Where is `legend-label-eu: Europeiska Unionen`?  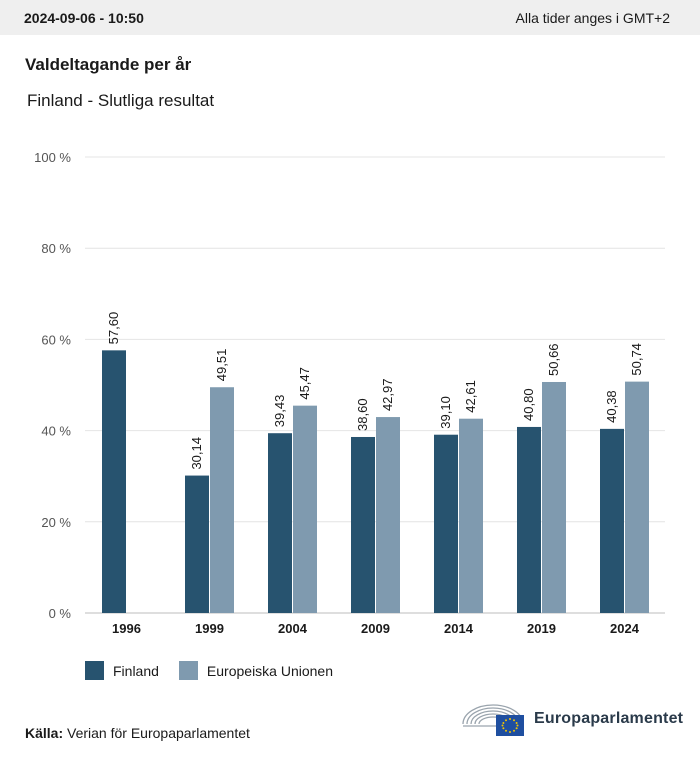 legend-label-eu: Europeiska Unionen is located at coordinates (270, 670).